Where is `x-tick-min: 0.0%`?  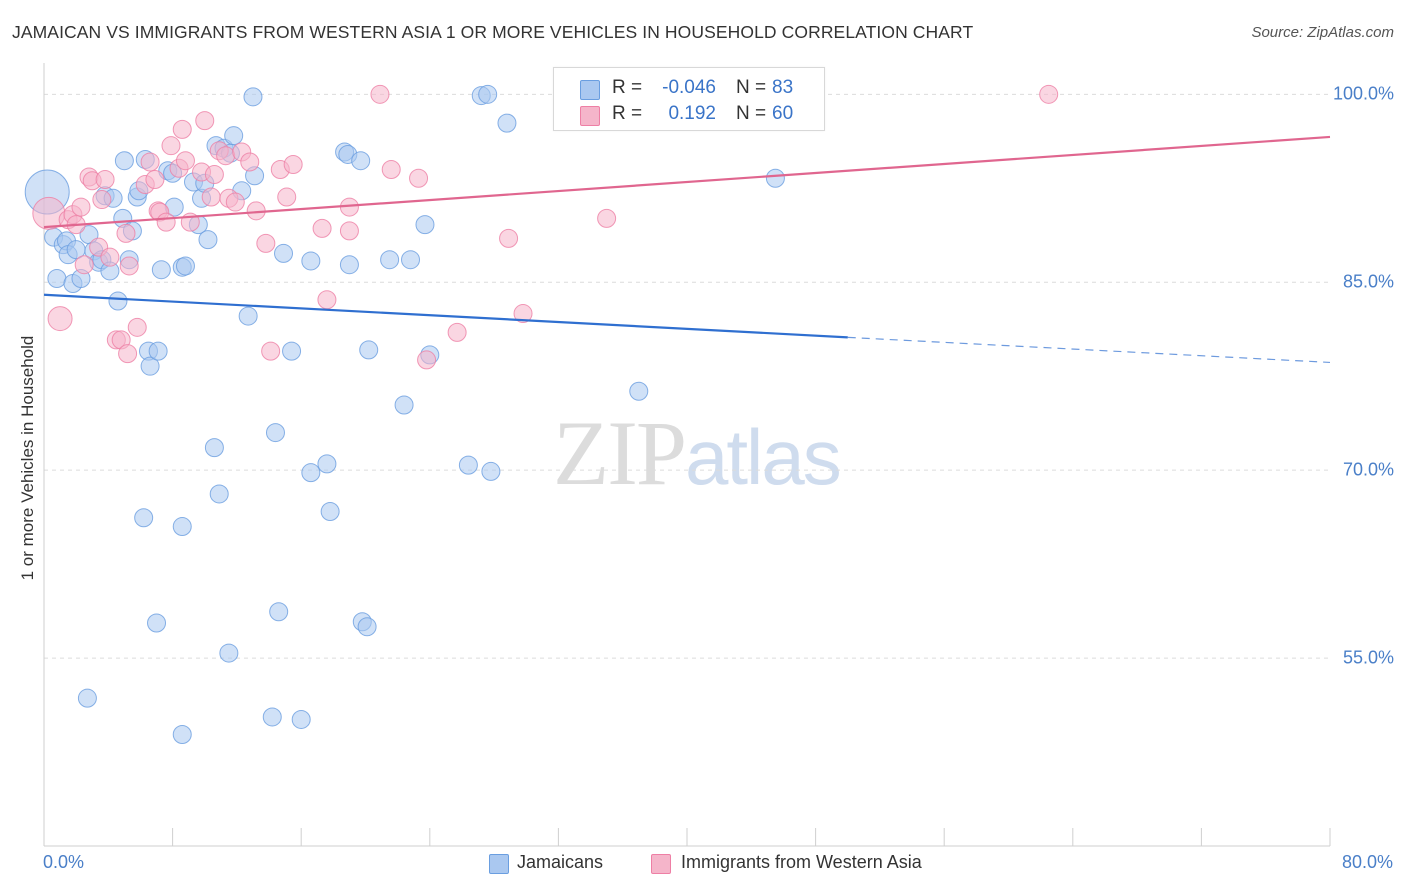
x-tick-min: 0.0% is located at coordinates (64, 862).